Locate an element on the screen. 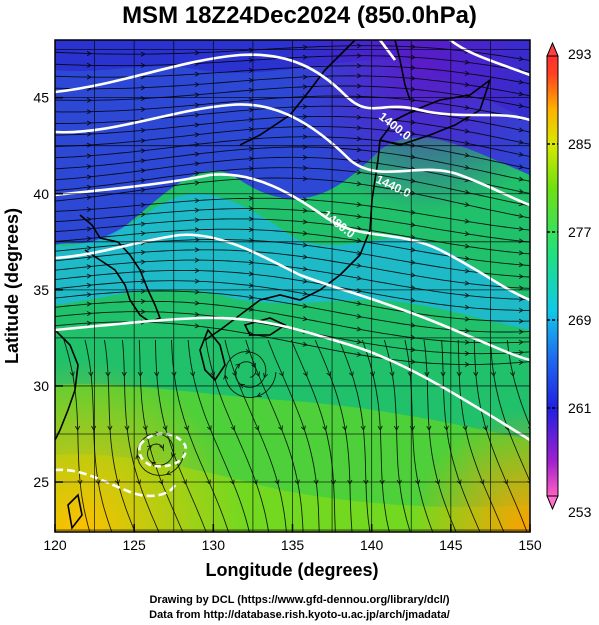 This screenshot has height=625, width=599. x-tick-label: 145 is located at coordinates (451, 545).